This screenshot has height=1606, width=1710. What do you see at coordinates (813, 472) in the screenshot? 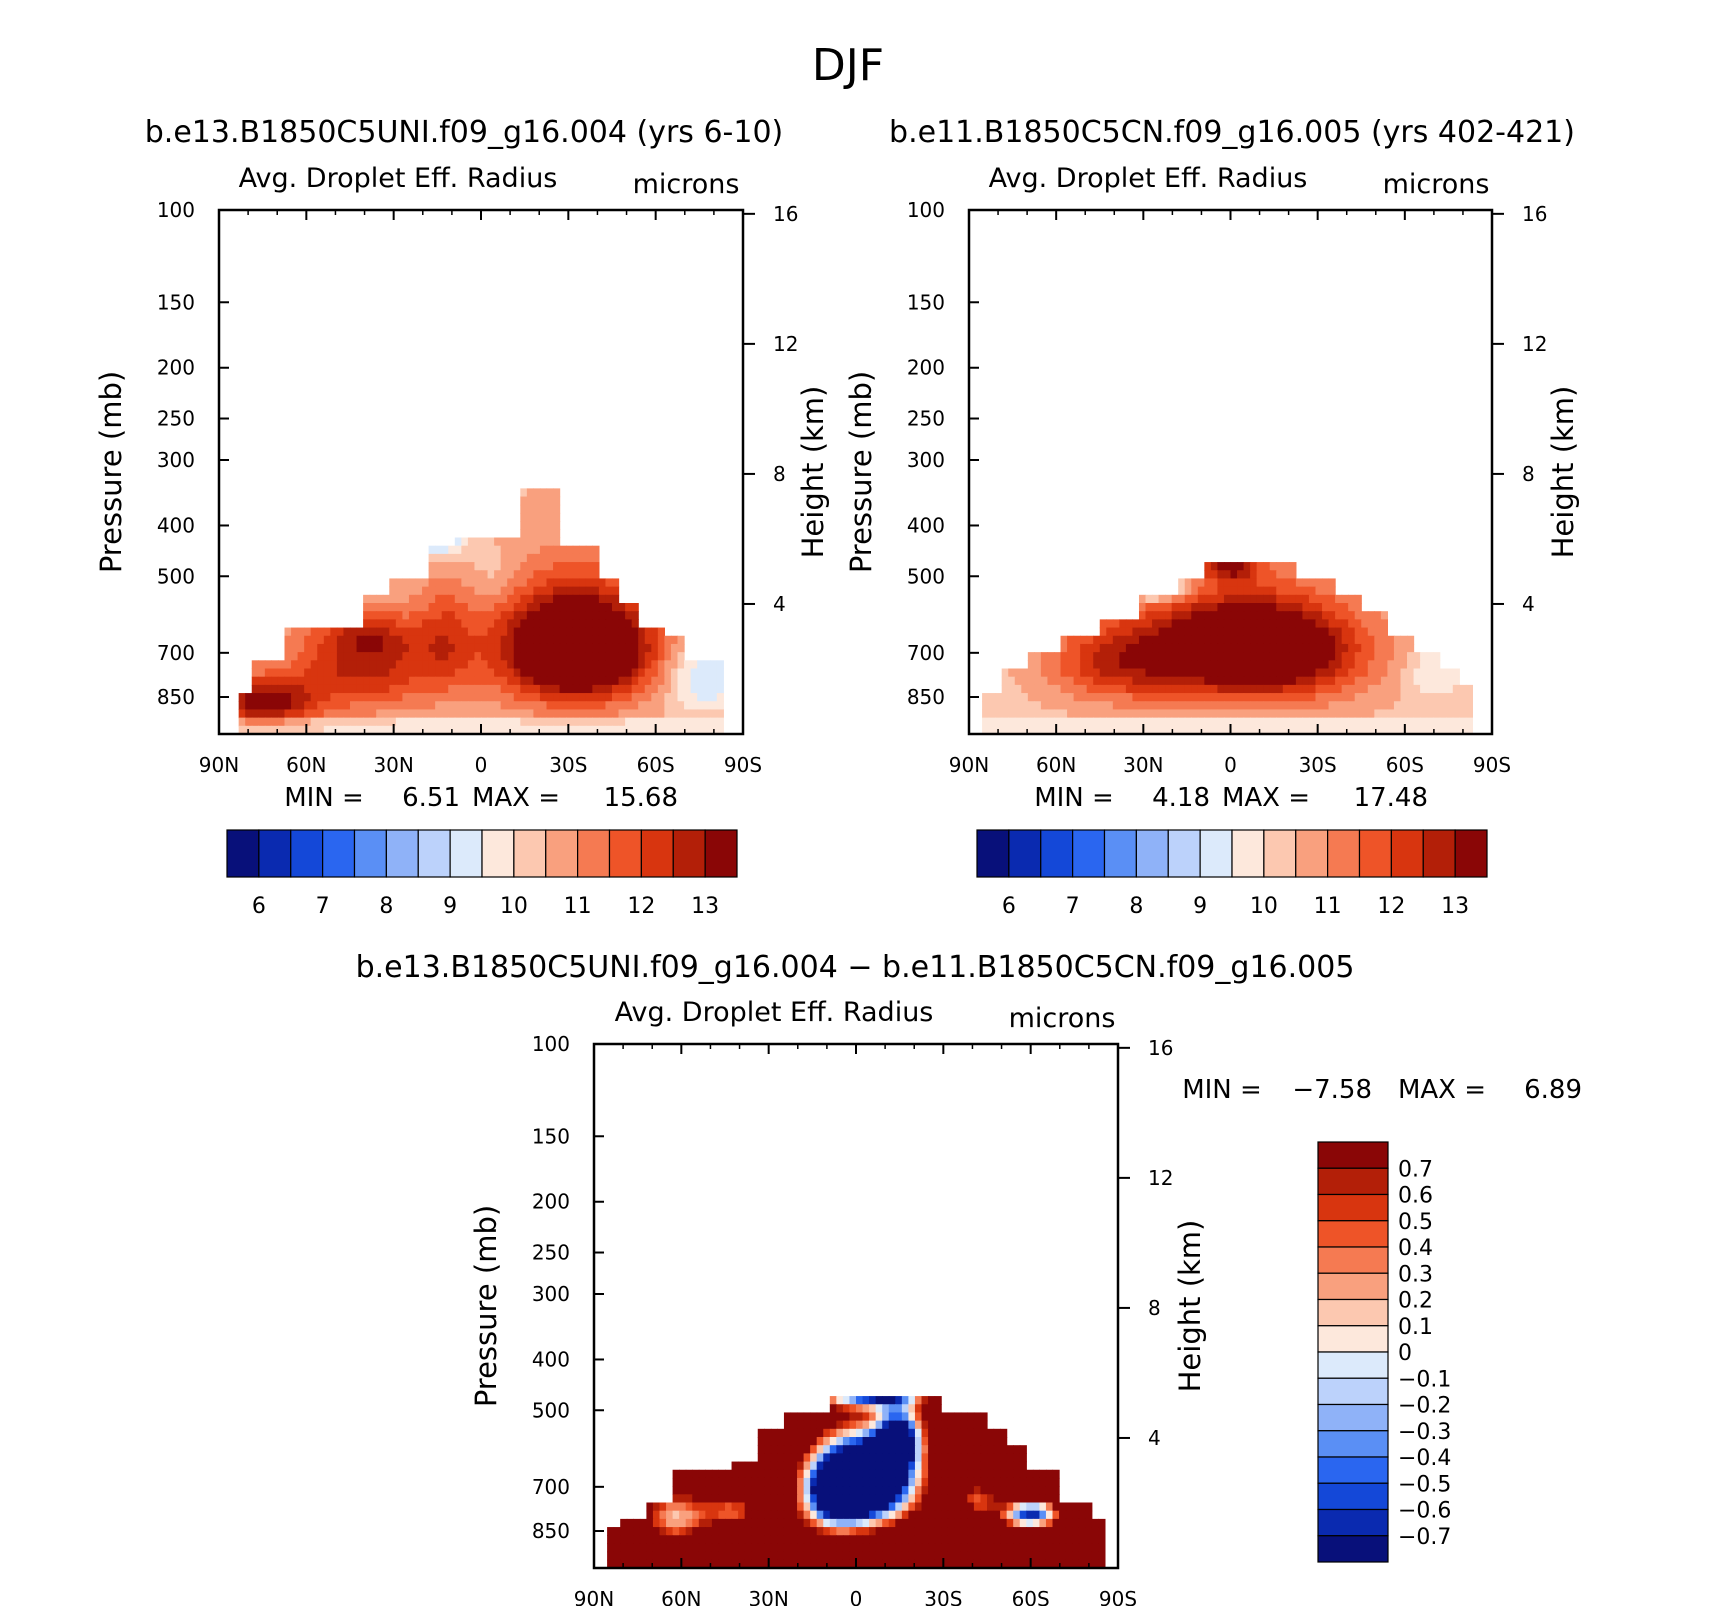
I see `y2-axis-label: Height (km)` at bounding box center [813, 472].